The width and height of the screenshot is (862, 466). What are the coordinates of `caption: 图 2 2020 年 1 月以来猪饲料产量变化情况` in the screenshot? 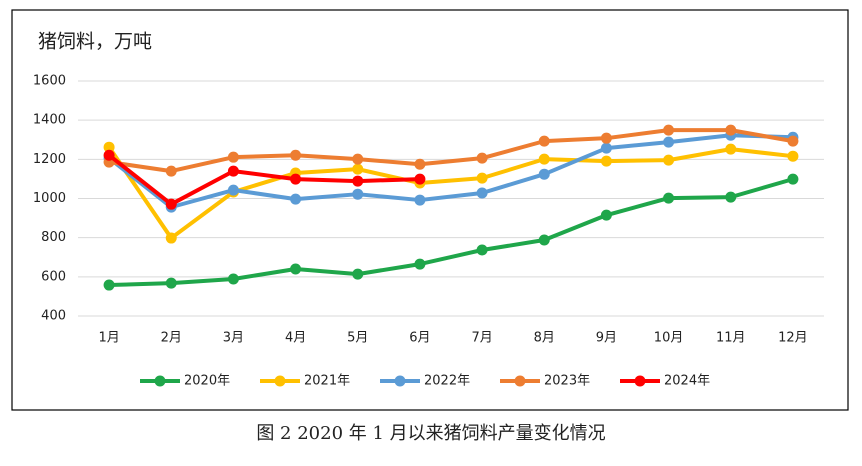 It's located at (430, 433).